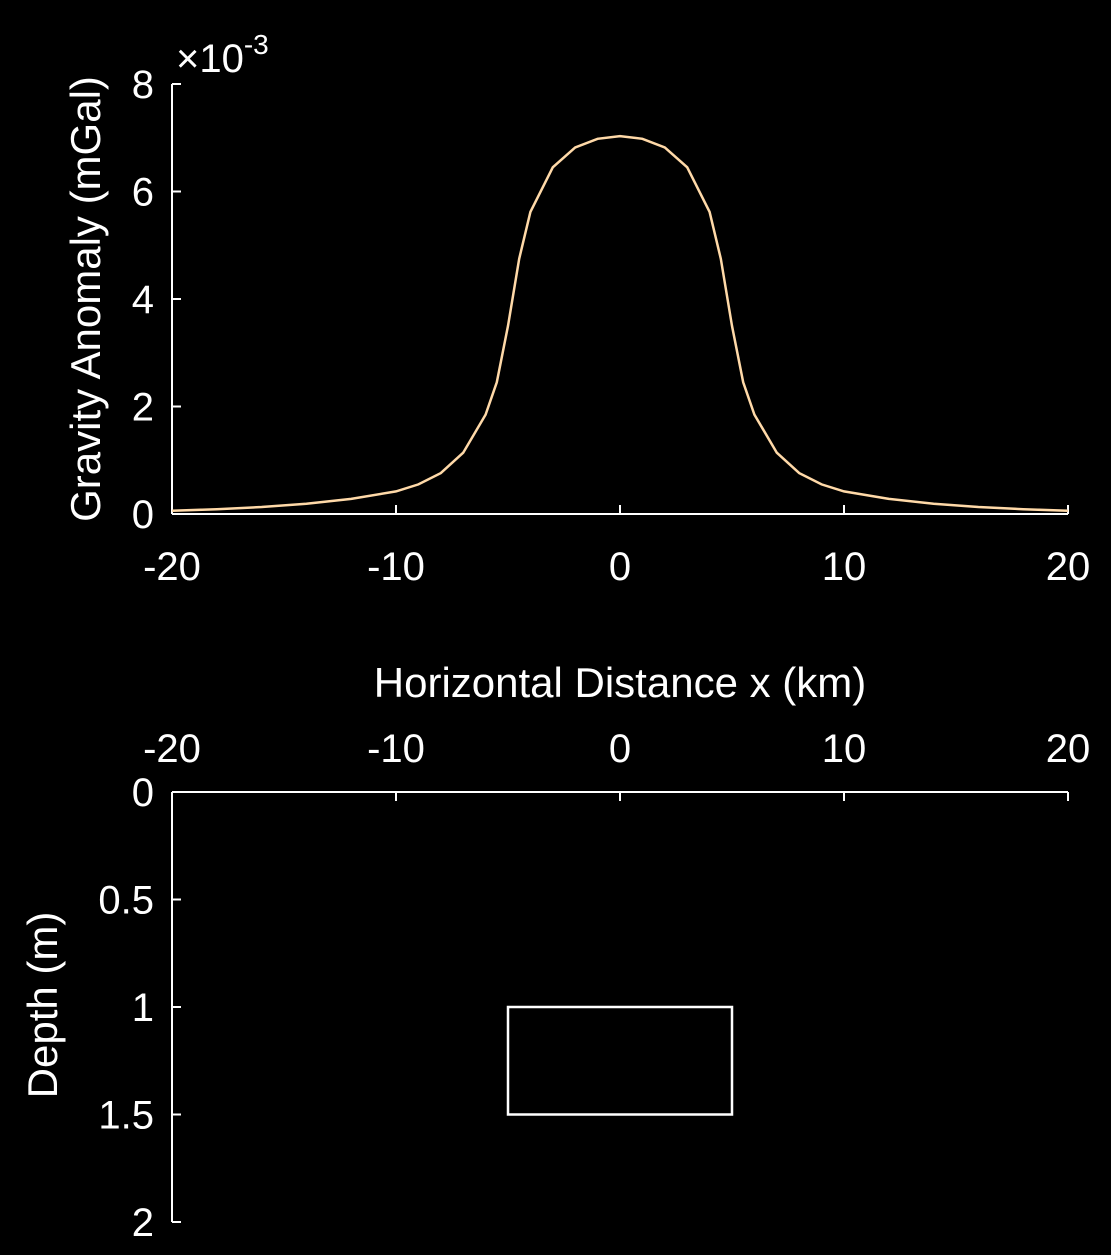 The width and height of the screenshot is (1111, 1255). Describe the element at coordinates (620, 1060) in the screenshot. I see `buried-prism` at that location.